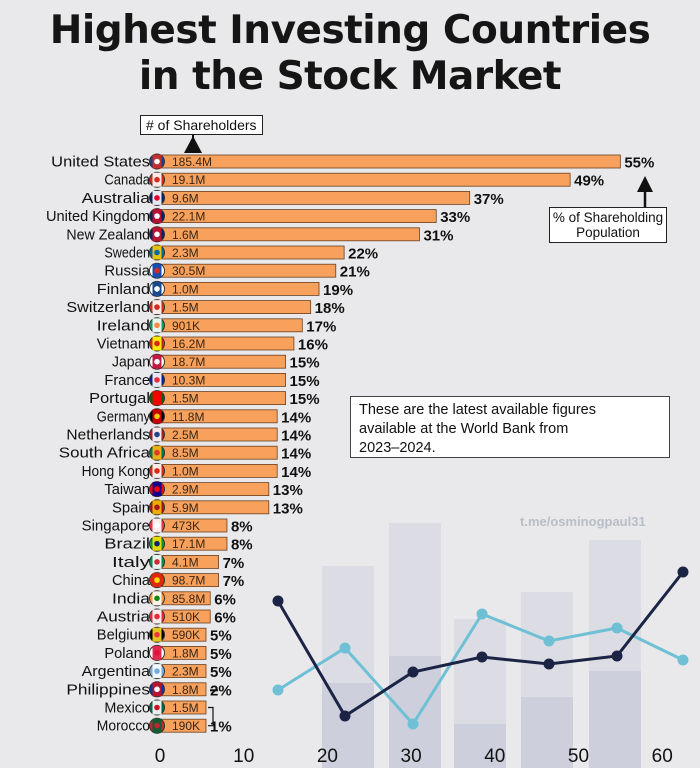 The image size is (700, 768). Describe the element at coordinates (185, 198) in the screenshot. I see `shareholders-label: 9.6M` at that location.